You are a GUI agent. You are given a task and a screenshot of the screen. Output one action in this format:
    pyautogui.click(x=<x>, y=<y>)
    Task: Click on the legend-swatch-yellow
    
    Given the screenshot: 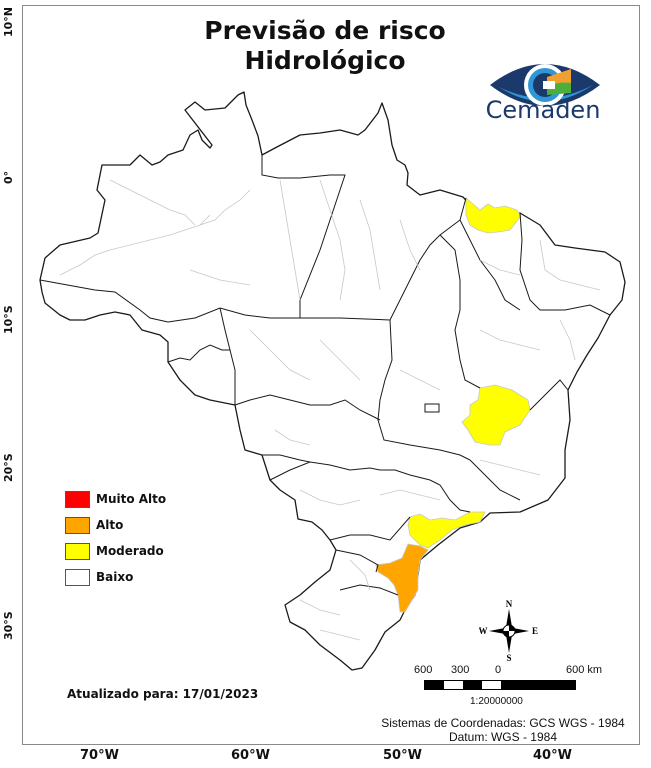 What is the action you would take?
    pyautogui.click(x=77, y=551)
    